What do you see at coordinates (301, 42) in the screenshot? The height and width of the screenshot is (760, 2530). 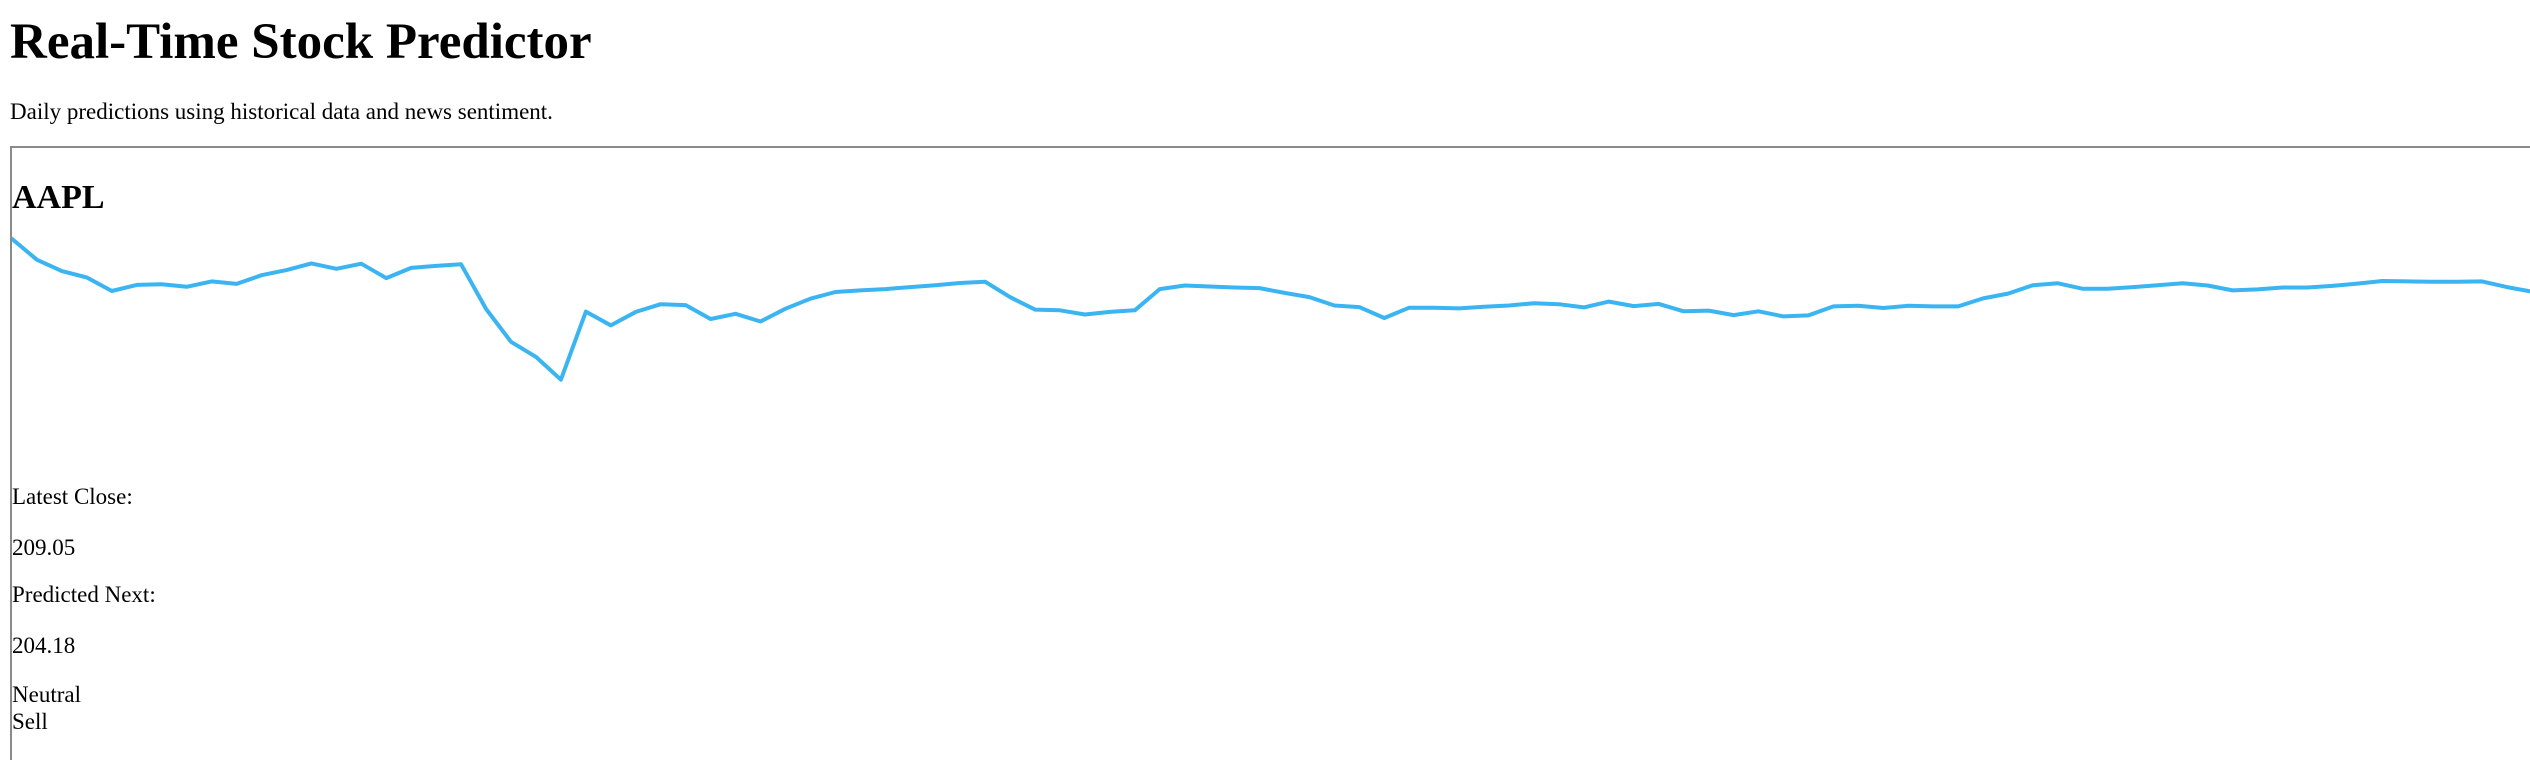 I see `page-title: Real-Time Stock Predictor` at bounding box center [301, 42].